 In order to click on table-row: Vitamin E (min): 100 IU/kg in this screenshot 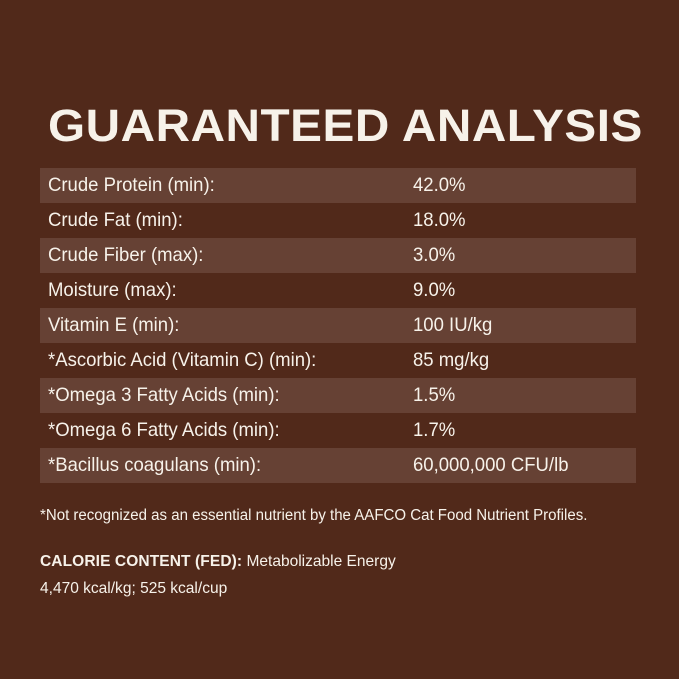, I will do `click(338, 325)`.